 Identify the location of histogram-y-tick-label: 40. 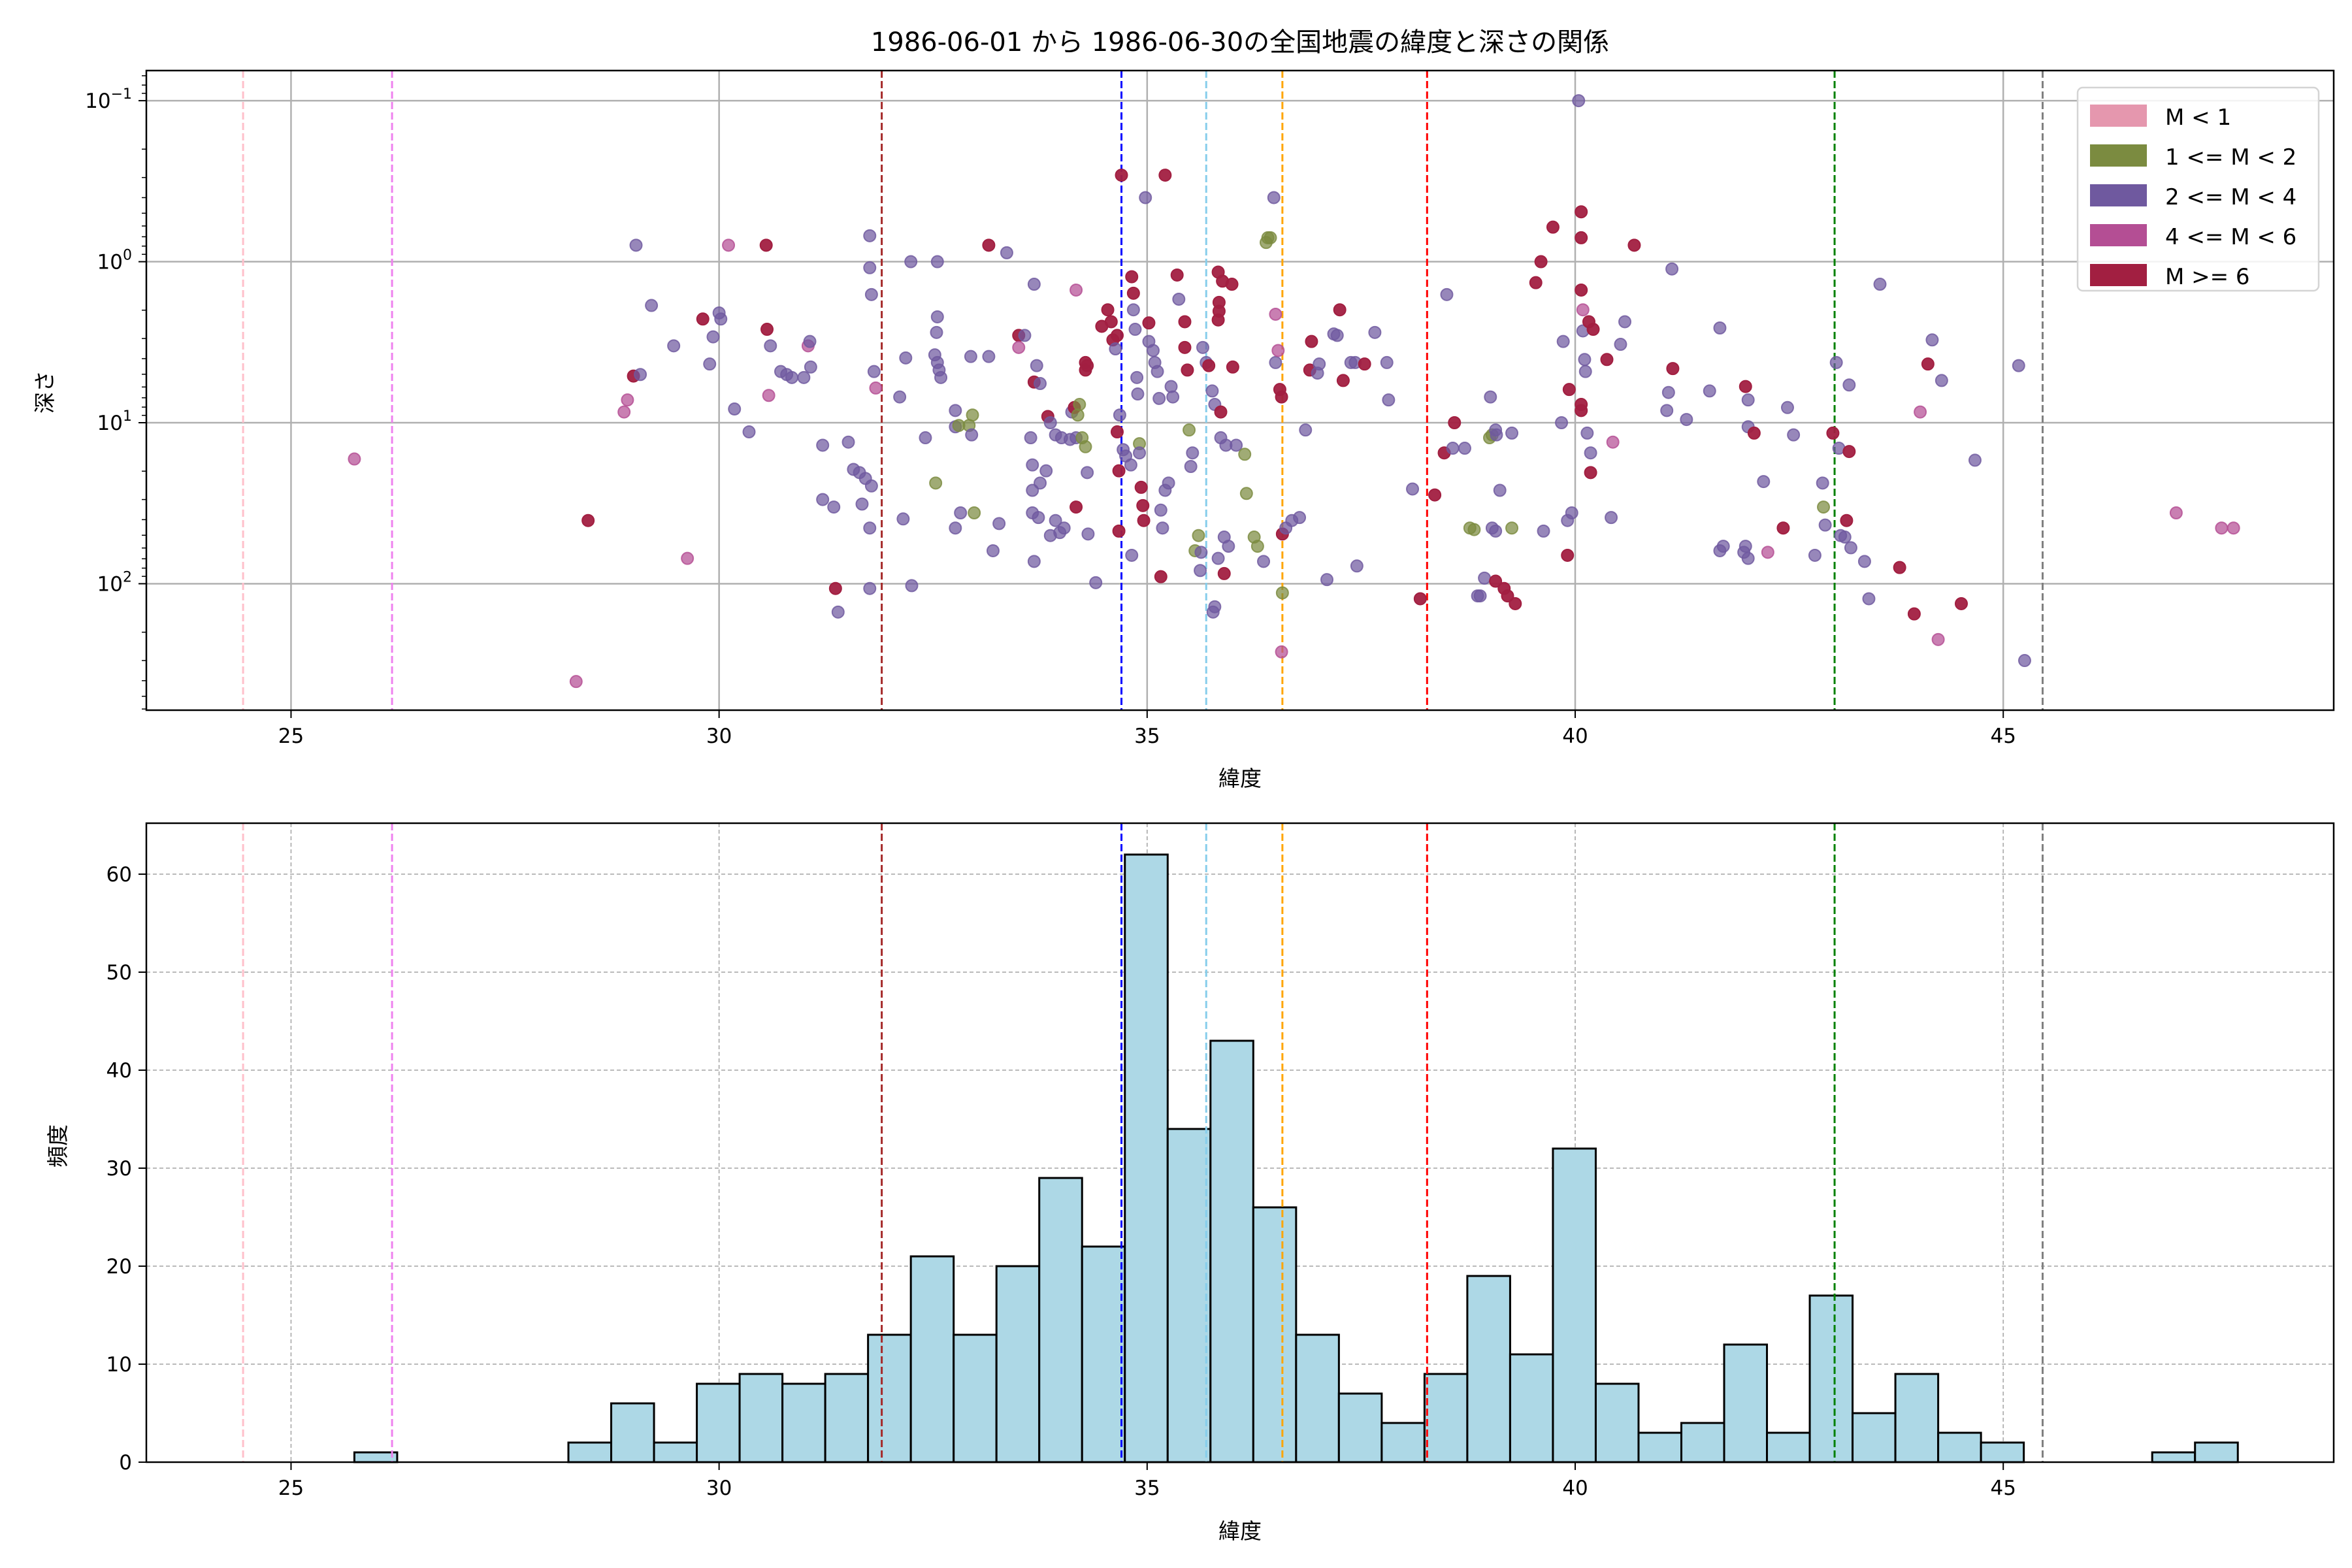
(119, 1071).